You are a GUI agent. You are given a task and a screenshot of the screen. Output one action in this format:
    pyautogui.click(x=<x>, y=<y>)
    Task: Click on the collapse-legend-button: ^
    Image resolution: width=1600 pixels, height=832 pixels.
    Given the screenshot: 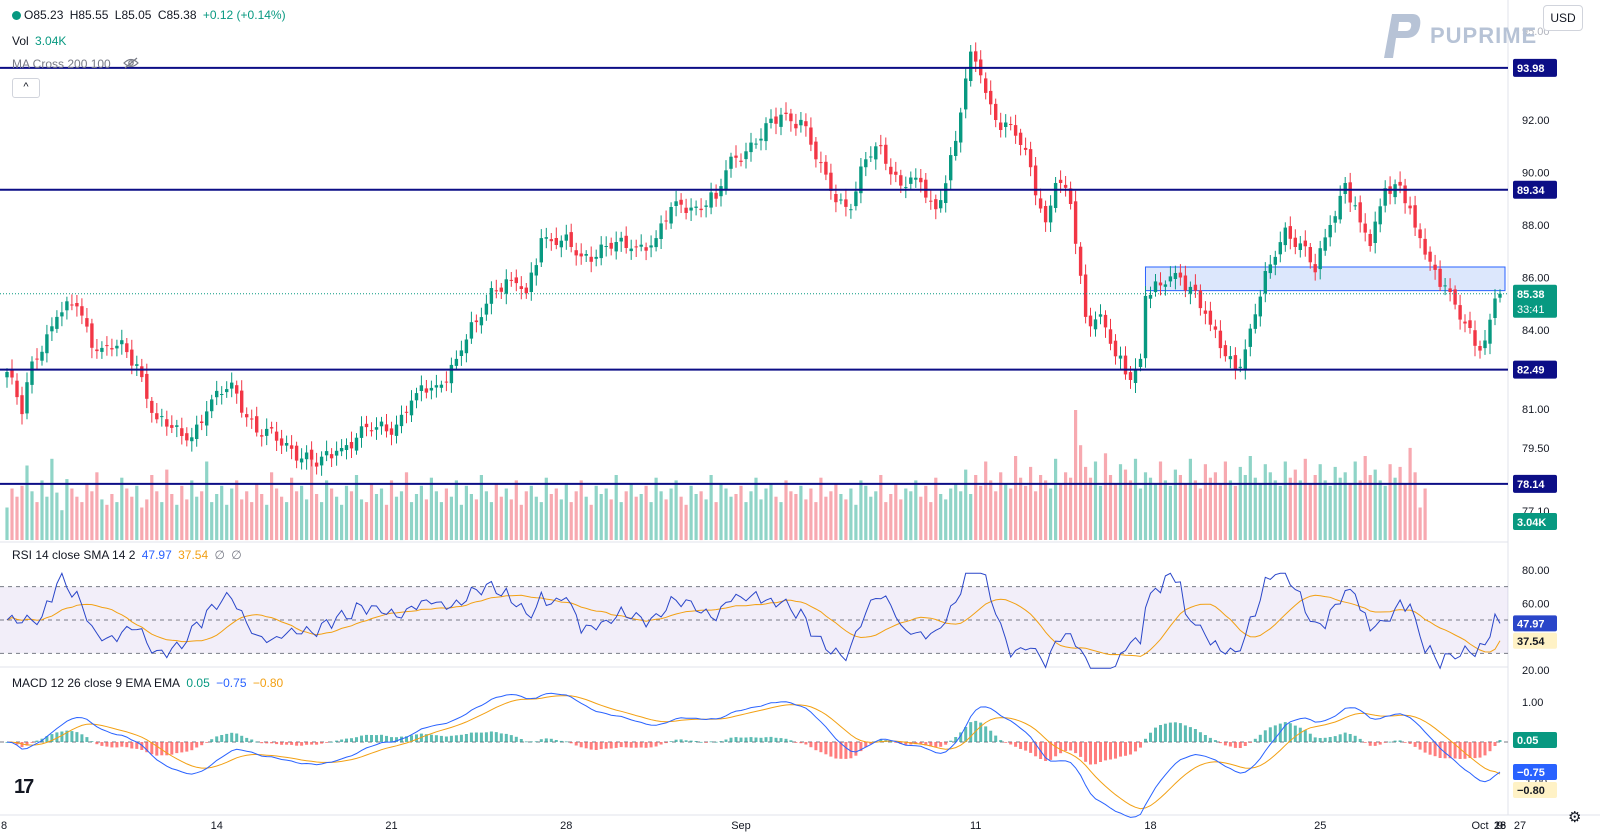 What is the action you would take?
    pyautogui.click(x=26, y=88)
    